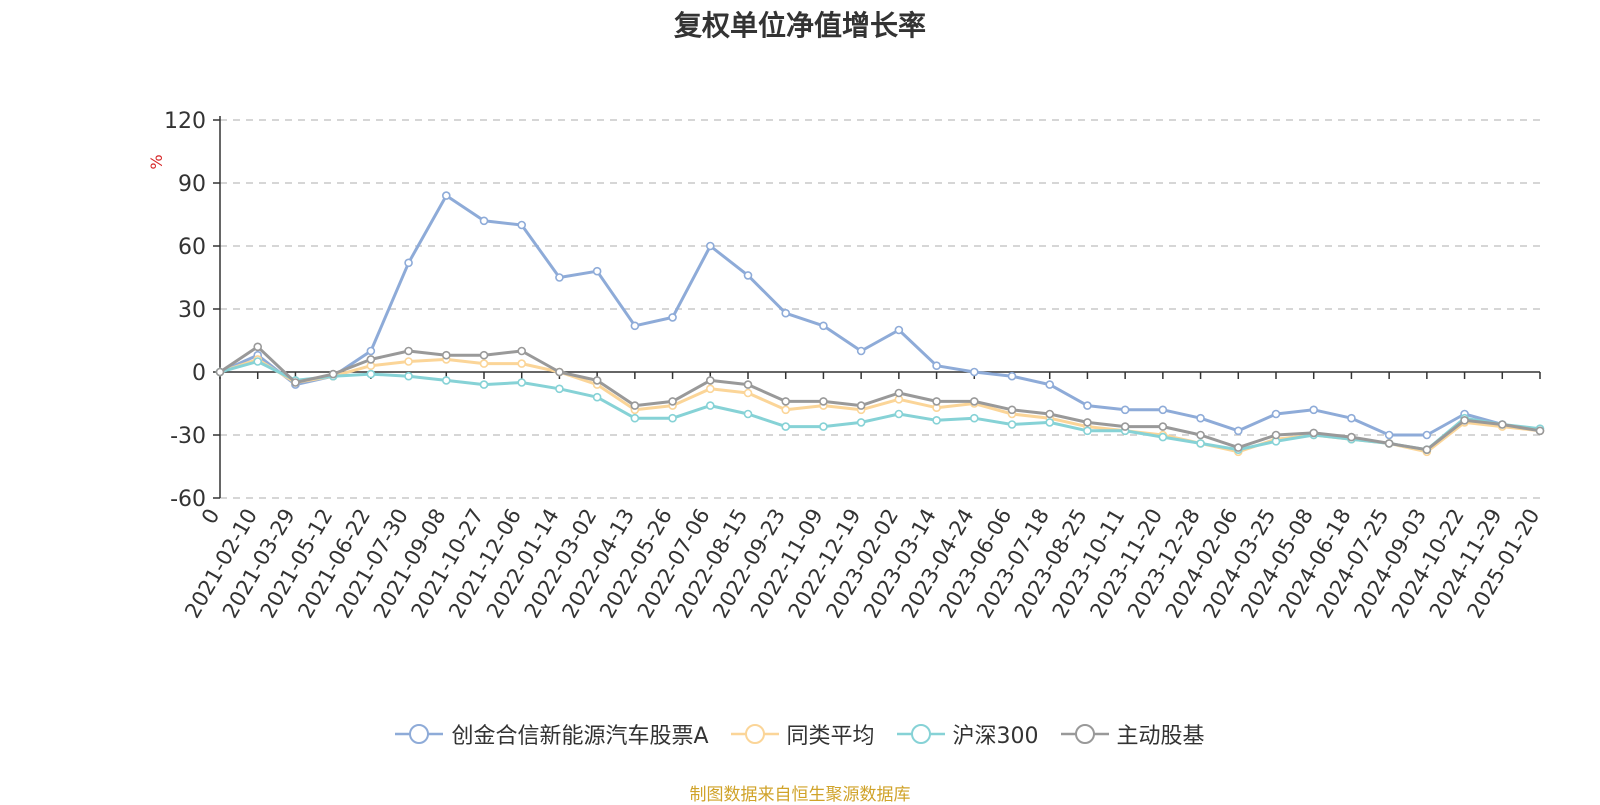 The height and width of the screenshot is (805, 1600). Describe the element at coordinates (967, 734) in the screenshot. I see `legend-item-csi300: 沪深300` at that location.